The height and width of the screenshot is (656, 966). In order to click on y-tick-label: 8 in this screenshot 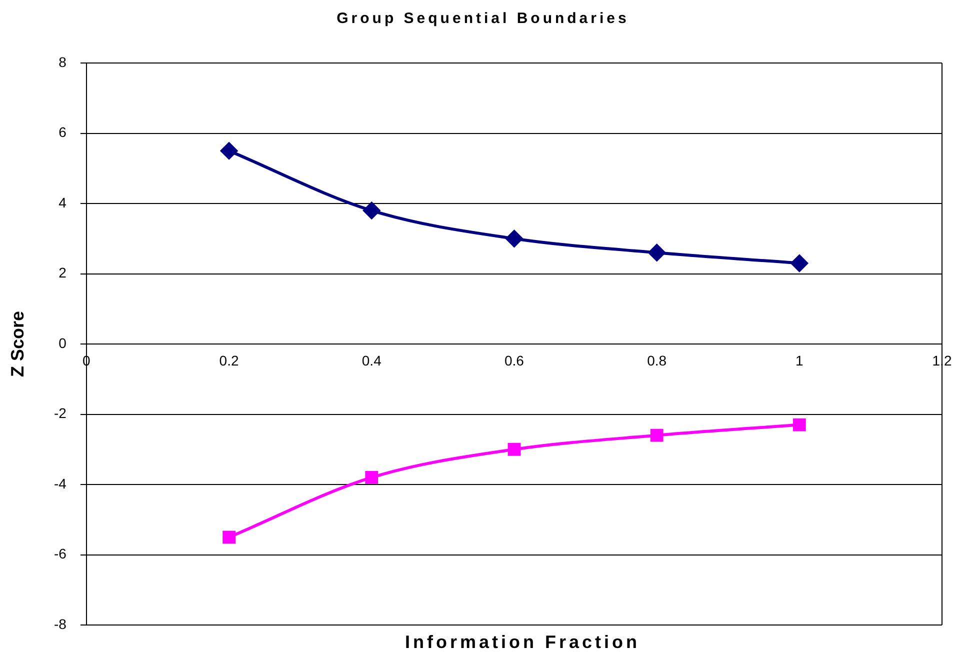, I will do `click(62, 62)`.